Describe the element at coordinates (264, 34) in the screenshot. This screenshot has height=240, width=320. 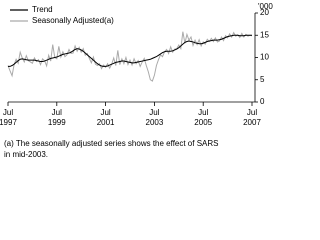
I see `y-tick-label: 15` at that location.